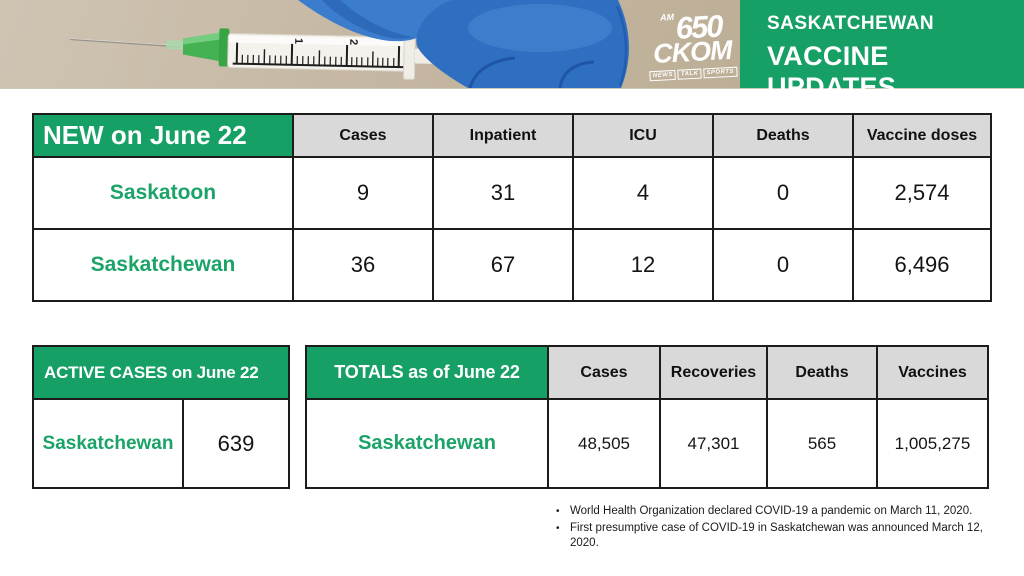 This screenshot has height=576, width=1024. What do you see at coordinates (363, 193) in the screenshot?
I see `saskatoon-cases: 9` at bounding box center [363, 193].